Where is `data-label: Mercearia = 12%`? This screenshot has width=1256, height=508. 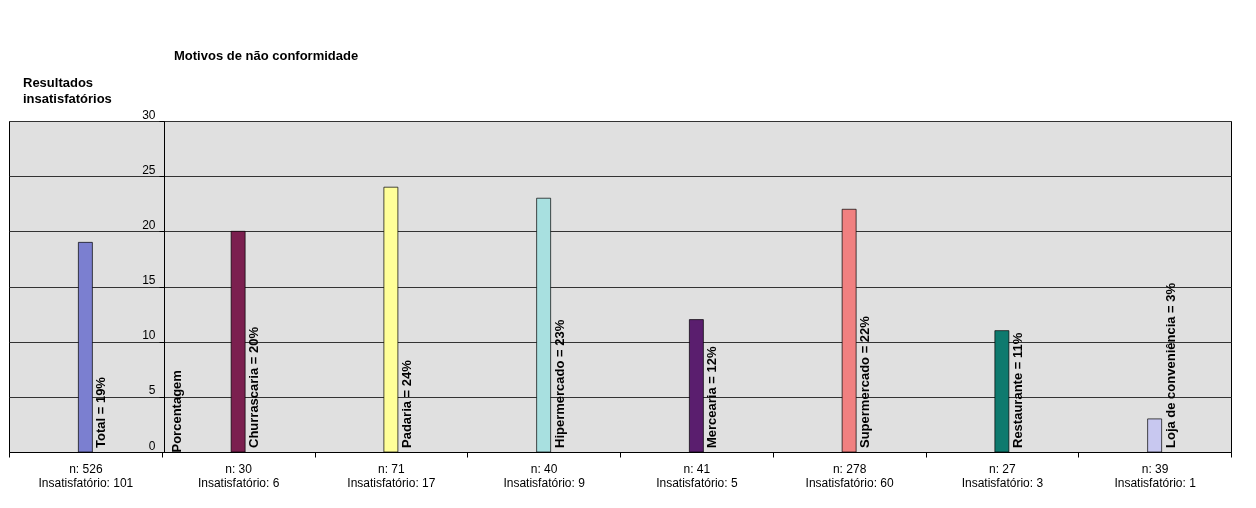 data-label: Mercearia = 12% is located at coordinates (712, 397).